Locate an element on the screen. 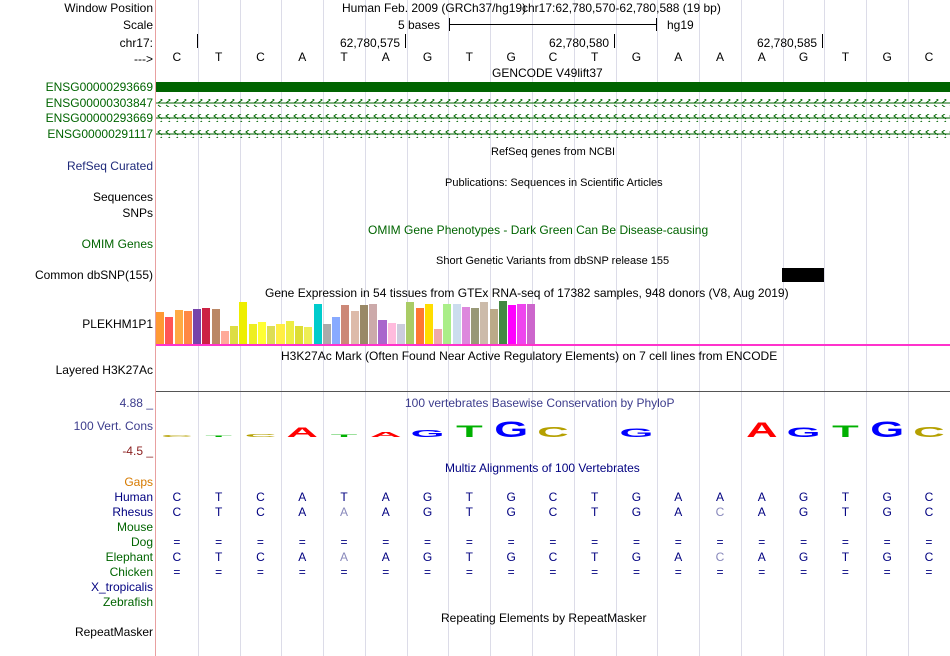  alignment-base-human: G is located at coordinates (803, 497).